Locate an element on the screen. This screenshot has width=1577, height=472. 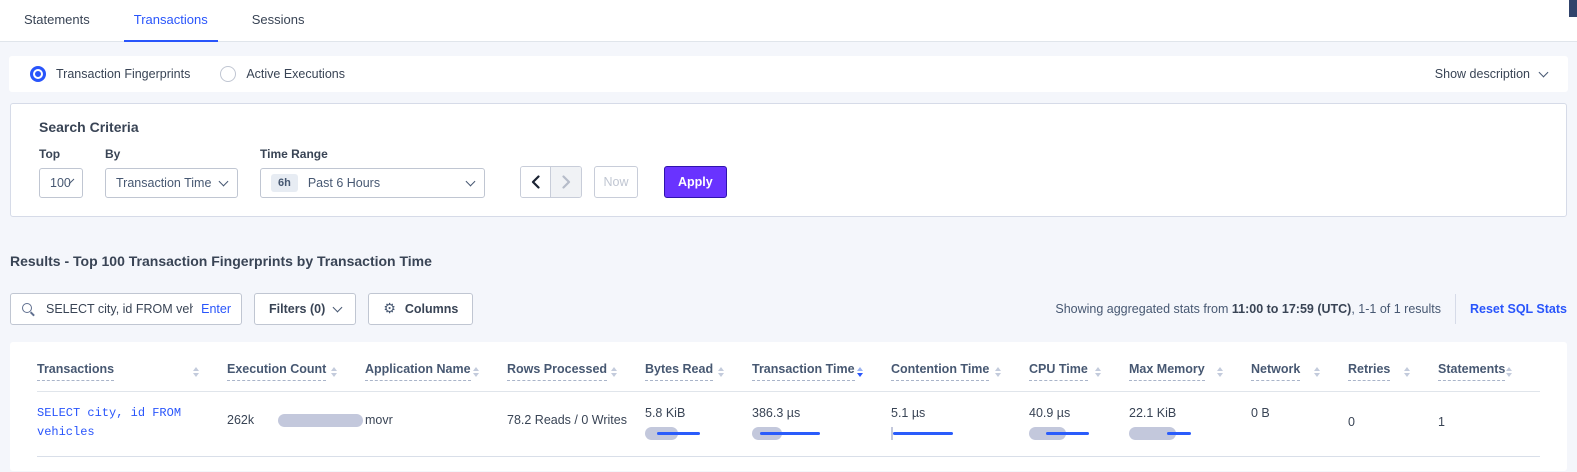
by-select: Transaction Time is located at coordinates (171, 183).